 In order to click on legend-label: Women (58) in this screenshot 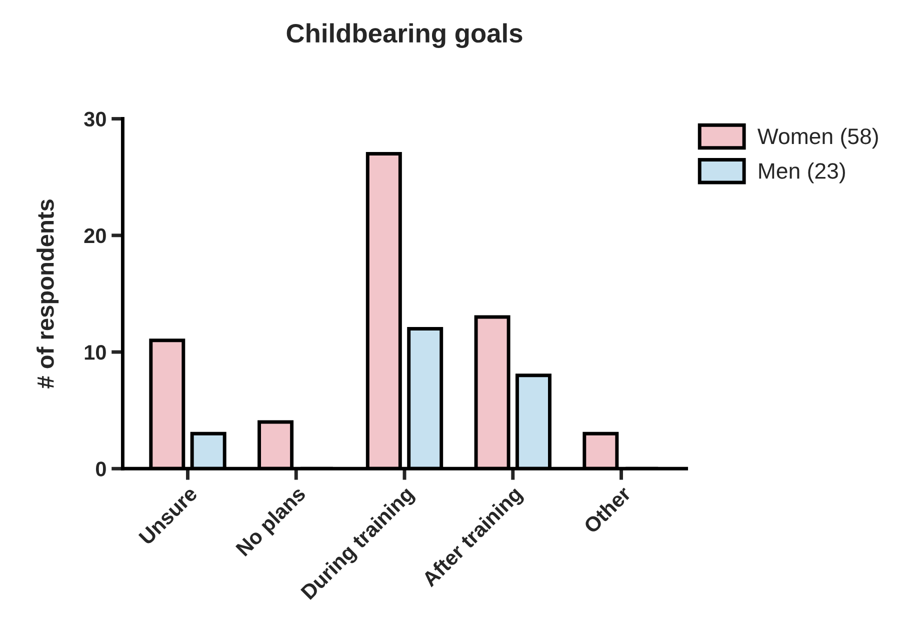, I will do `click(818, 138)`.